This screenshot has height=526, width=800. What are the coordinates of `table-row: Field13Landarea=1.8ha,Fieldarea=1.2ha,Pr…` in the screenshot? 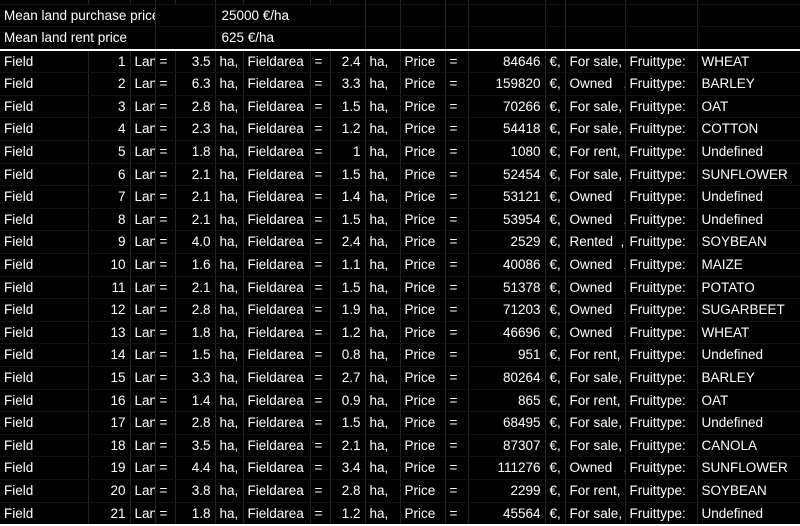 It's located at (400, 333).